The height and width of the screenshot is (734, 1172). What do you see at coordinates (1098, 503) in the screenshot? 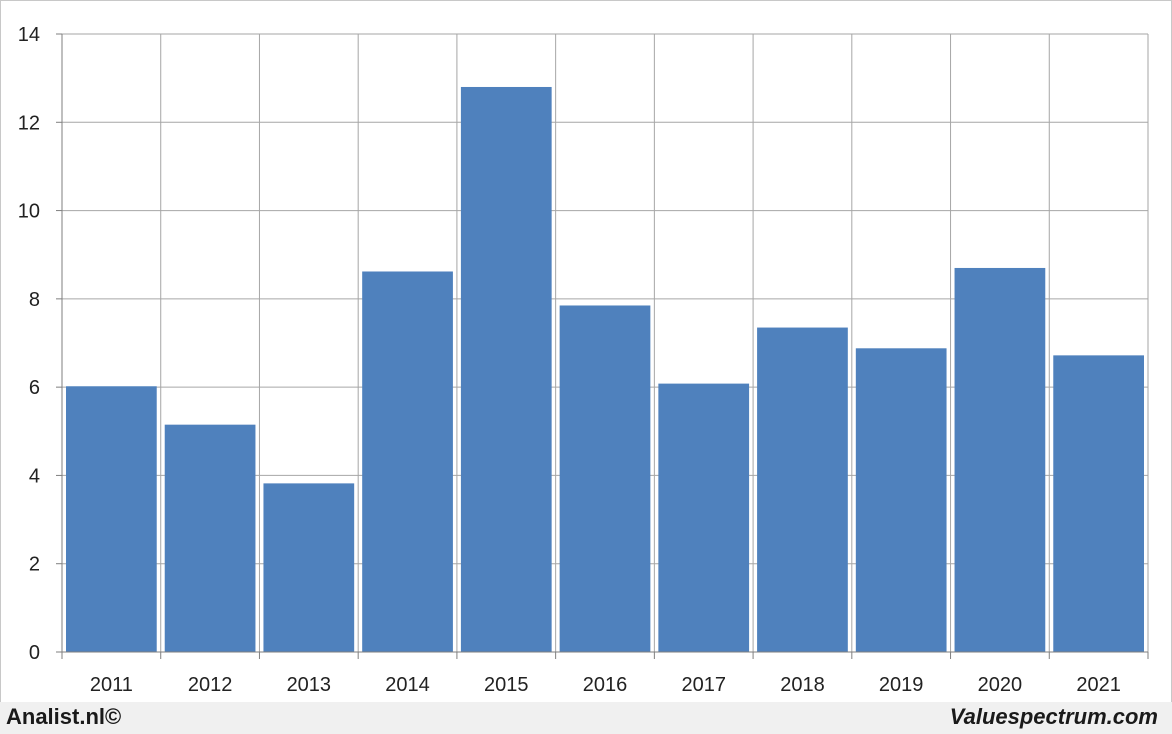
I see `bar-2021` at bounding box center [1098, 503].